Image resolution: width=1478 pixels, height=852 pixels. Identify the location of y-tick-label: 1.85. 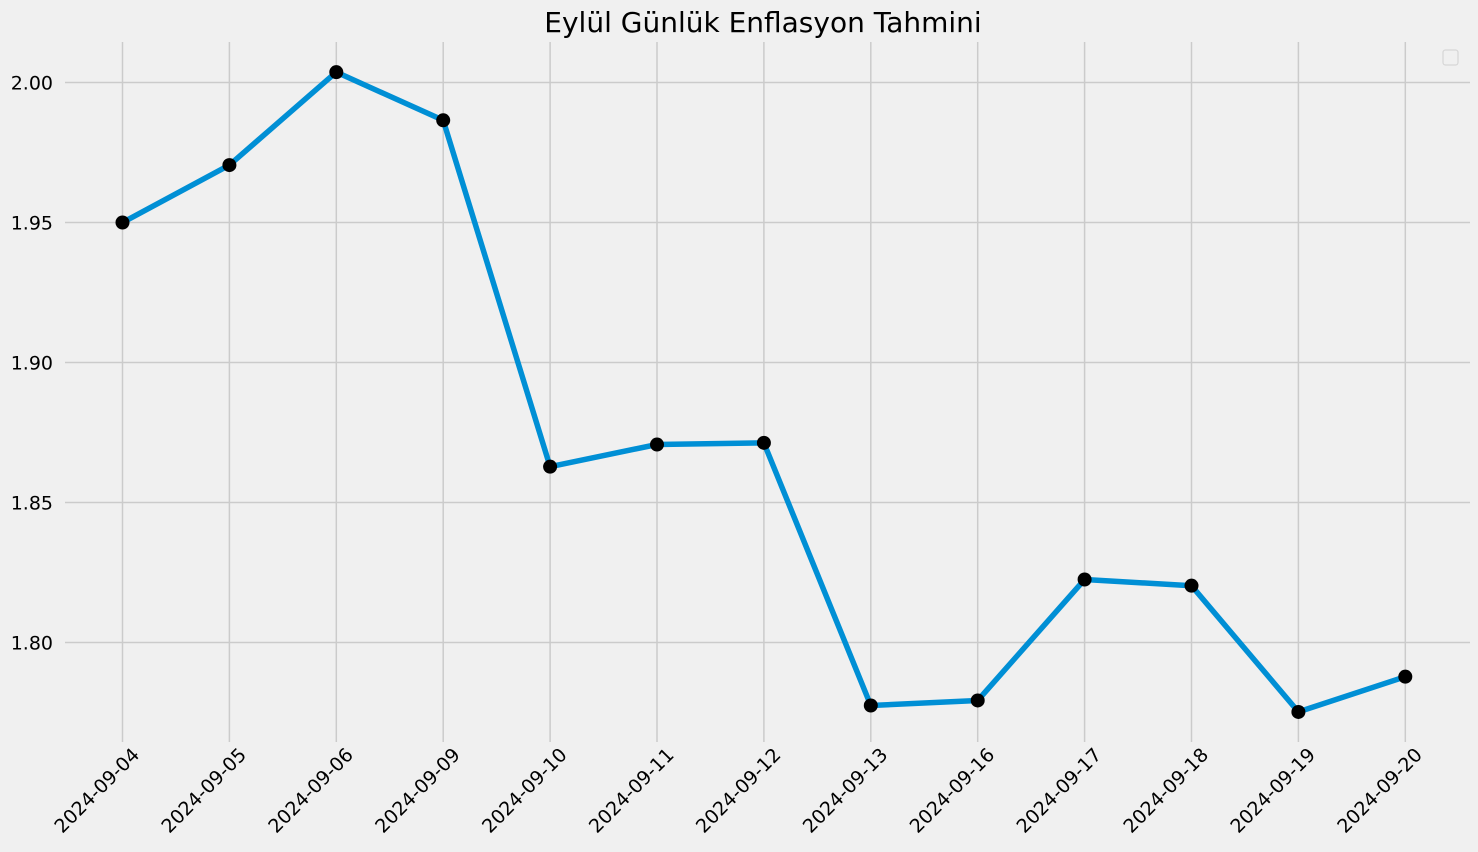
(32, 504).